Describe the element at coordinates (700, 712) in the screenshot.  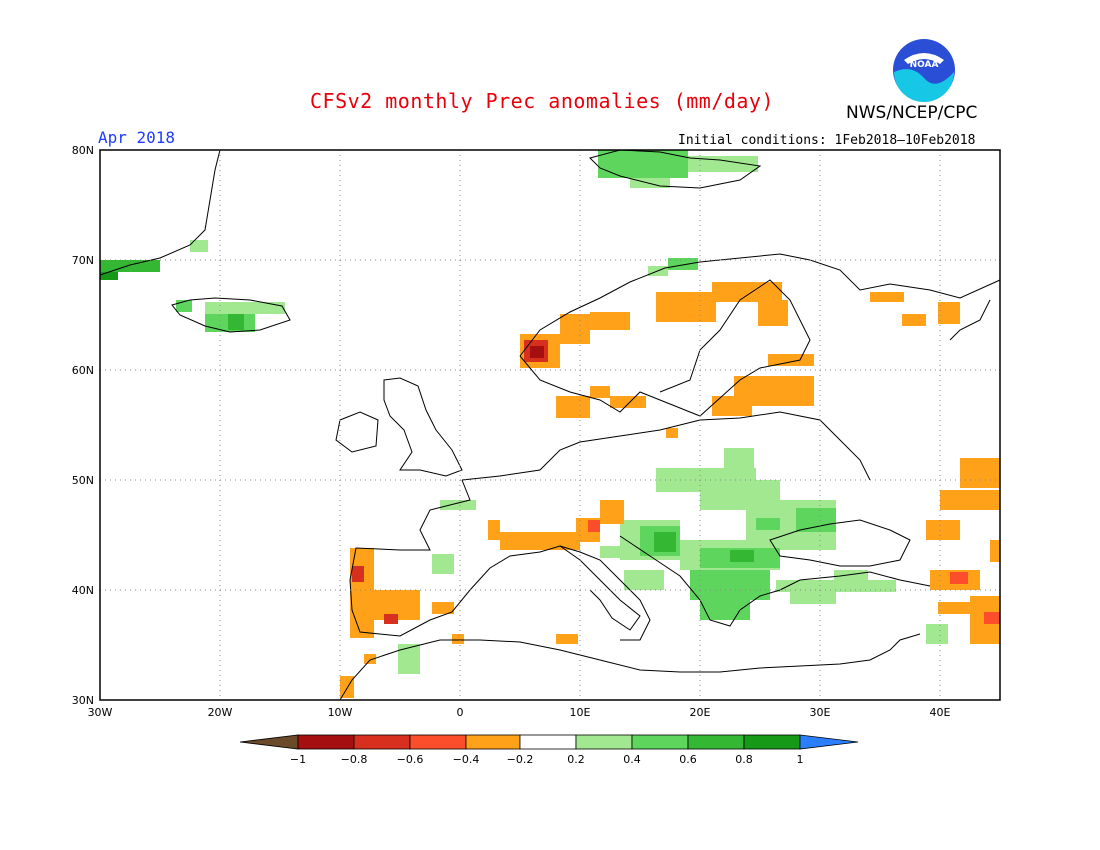
I see `lon-label: 20E` at that location.